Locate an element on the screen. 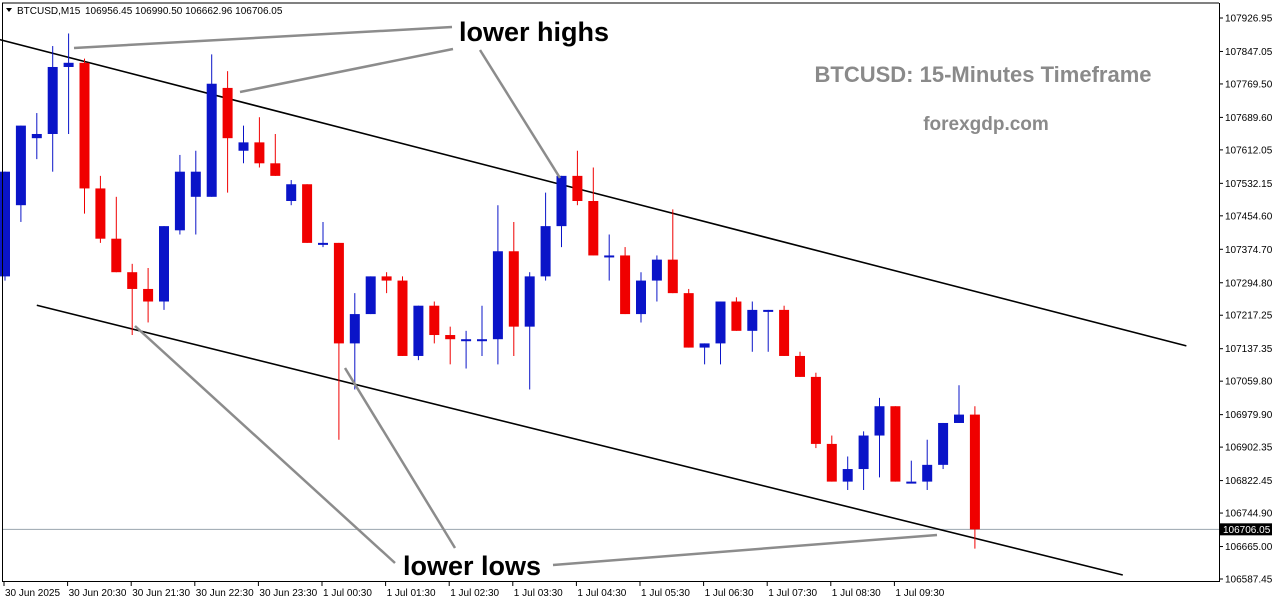 This screenshot has height=604, width=1276. price-tick-label: 107612.05 is located at coordinates (1249, 150).